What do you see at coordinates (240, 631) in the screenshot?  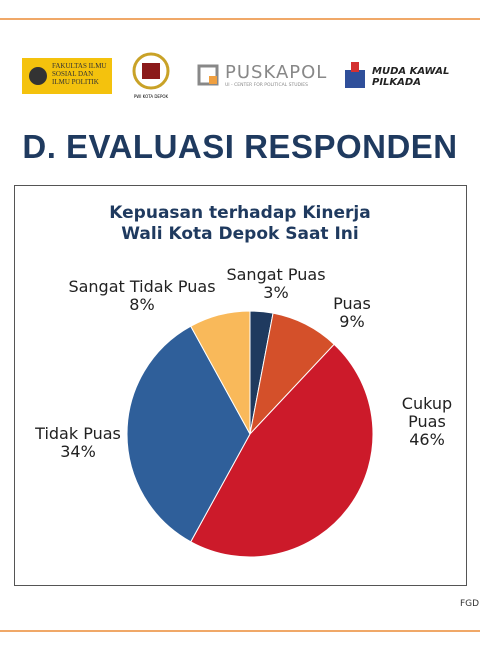 I see `bottom-rule` at bounding box center [240, 631].